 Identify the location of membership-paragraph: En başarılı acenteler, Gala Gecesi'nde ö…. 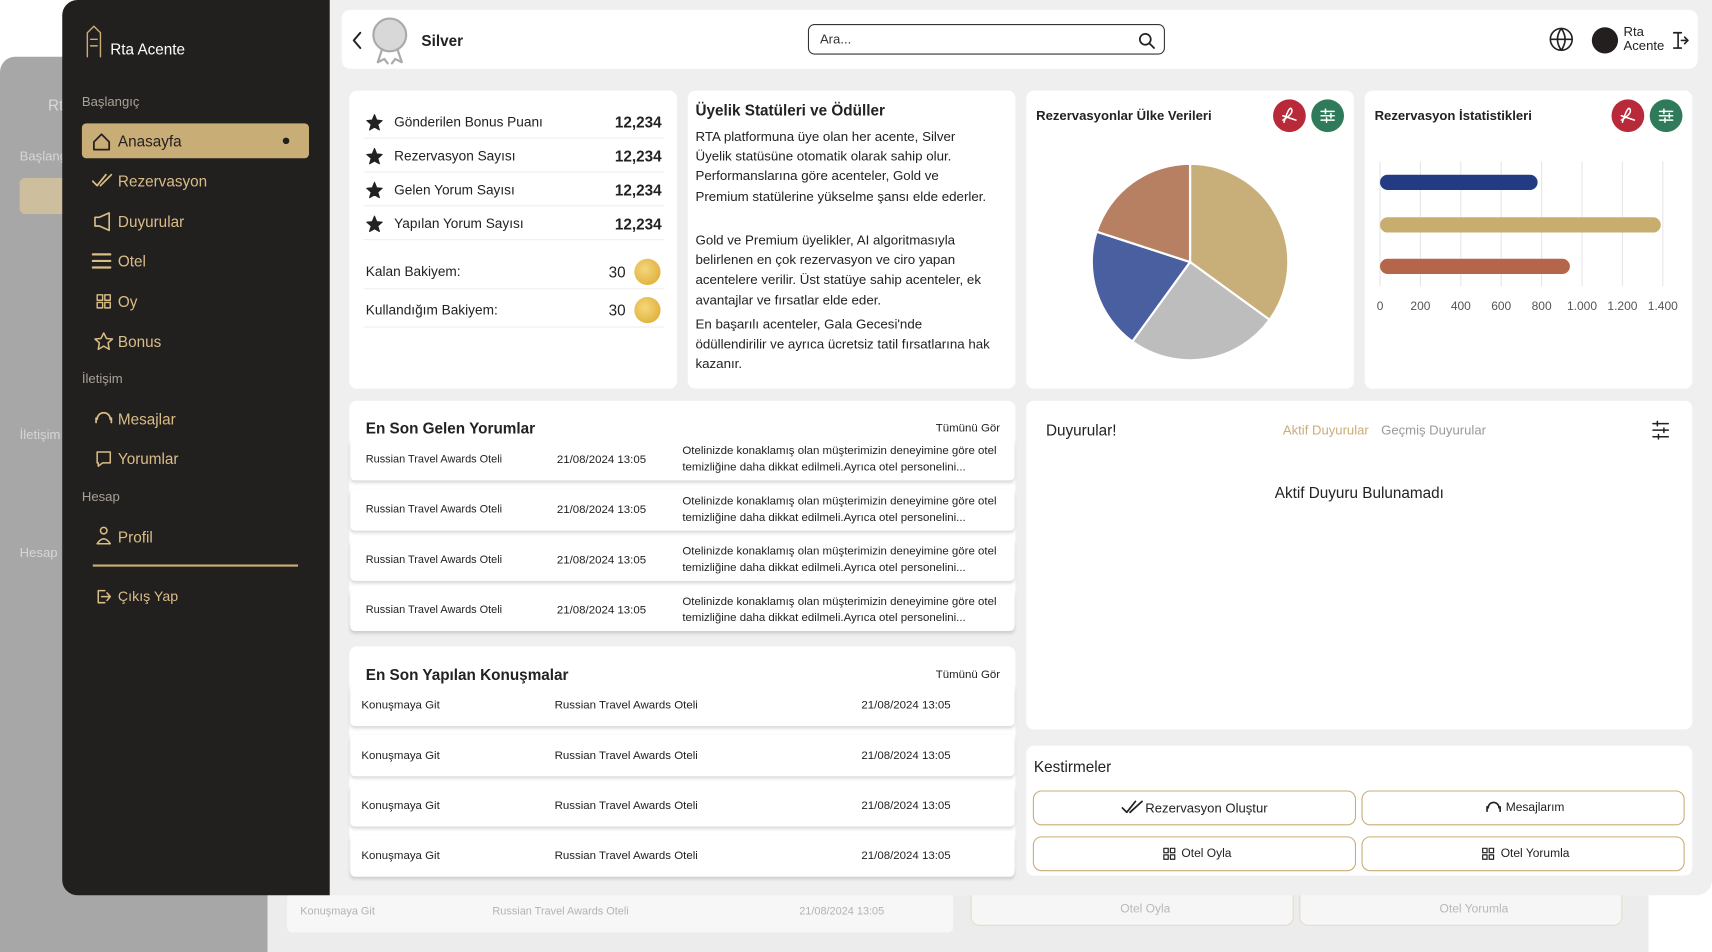
(842, 344).